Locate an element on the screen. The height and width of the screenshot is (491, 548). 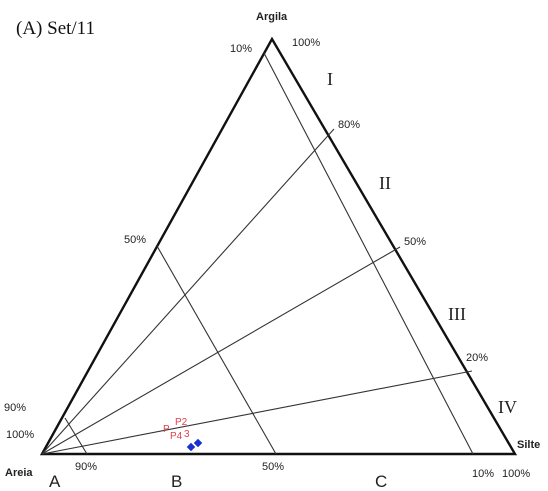
pct-left-100: 100% is located at coordinates (20, 435).